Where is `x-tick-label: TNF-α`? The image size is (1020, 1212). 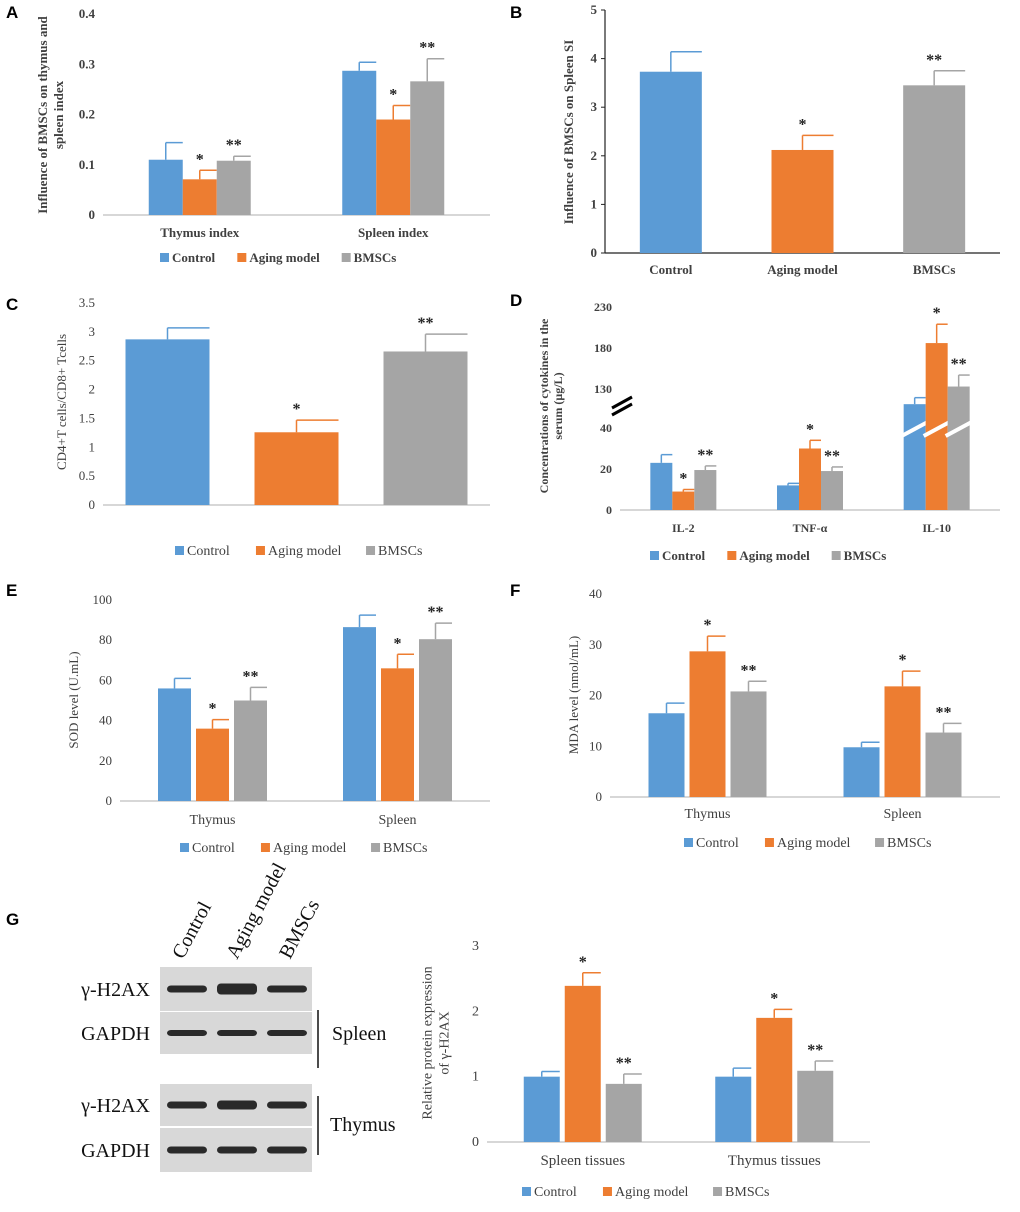 x-tick-label: TNF-α is located at coordinates (810, 528).